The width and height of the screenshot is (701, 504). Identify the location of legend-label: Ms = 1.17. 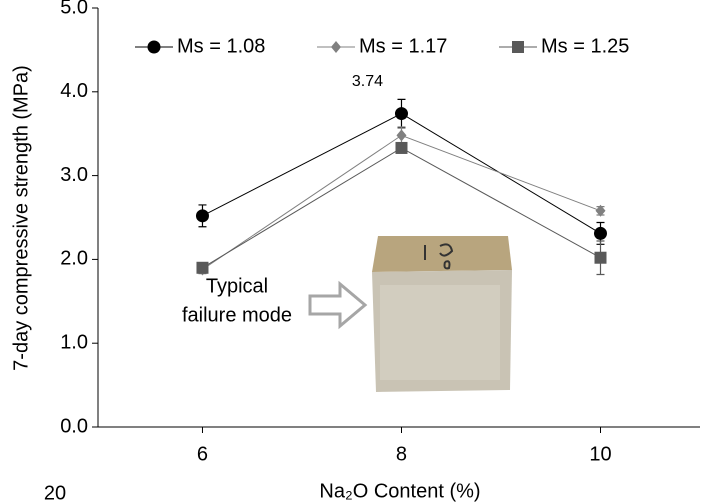
(403, 46).